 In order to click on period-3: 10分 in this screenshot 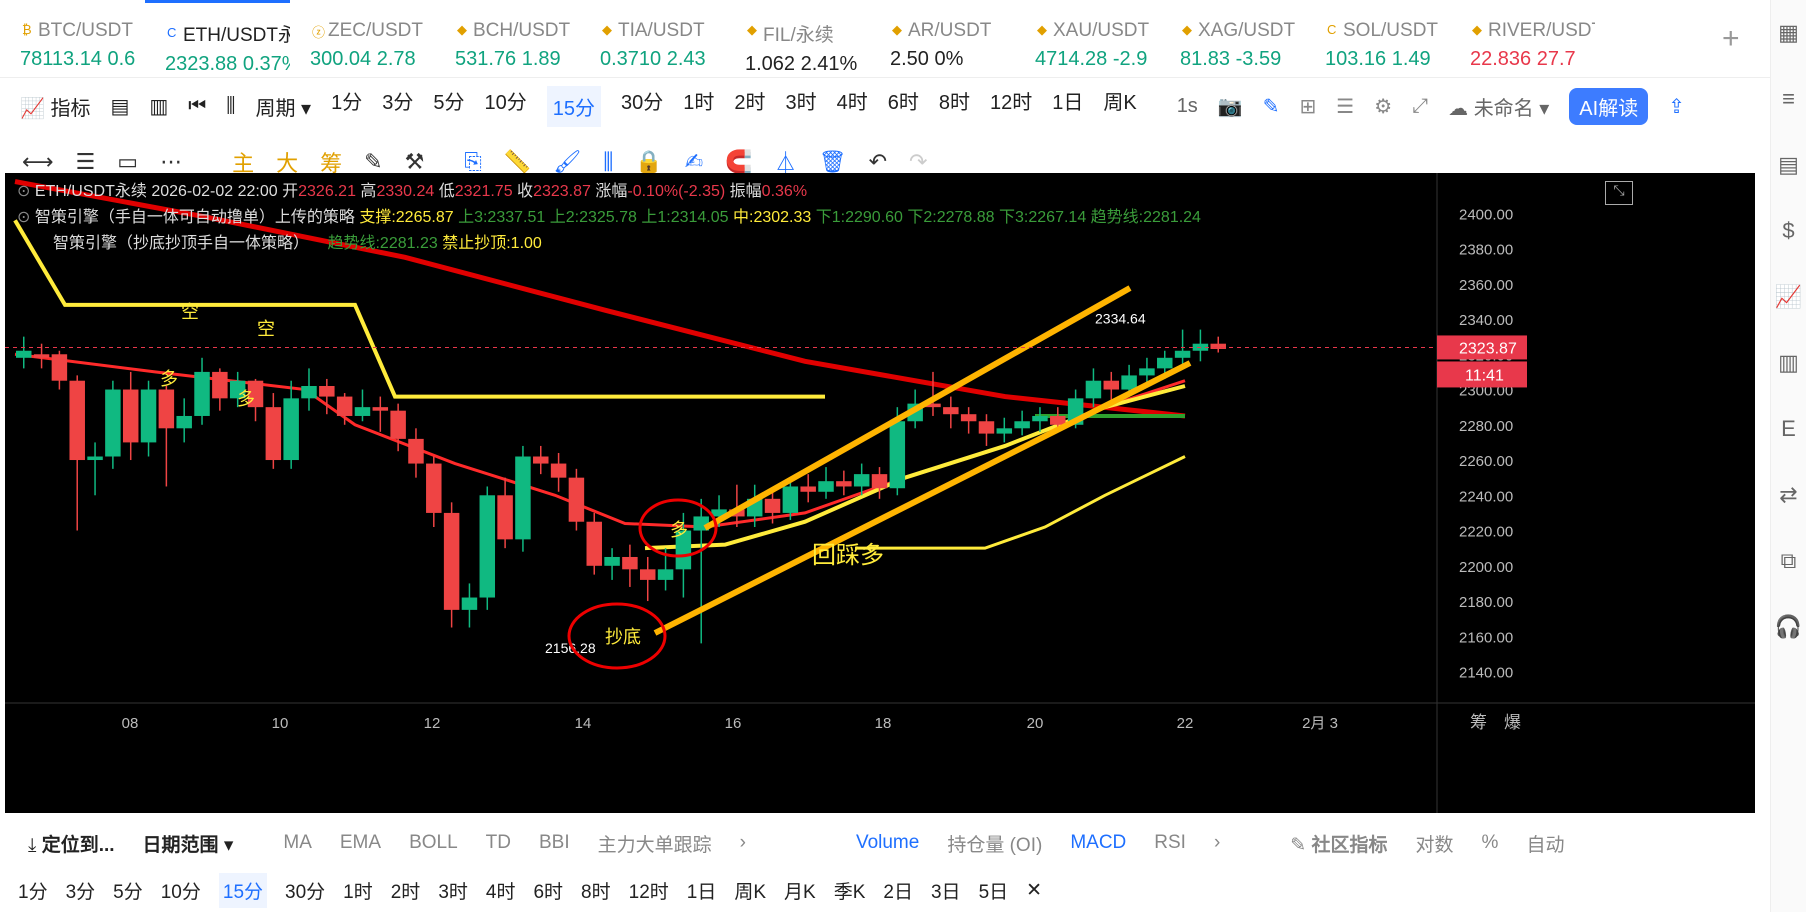, I will do `click(180, 892)`.